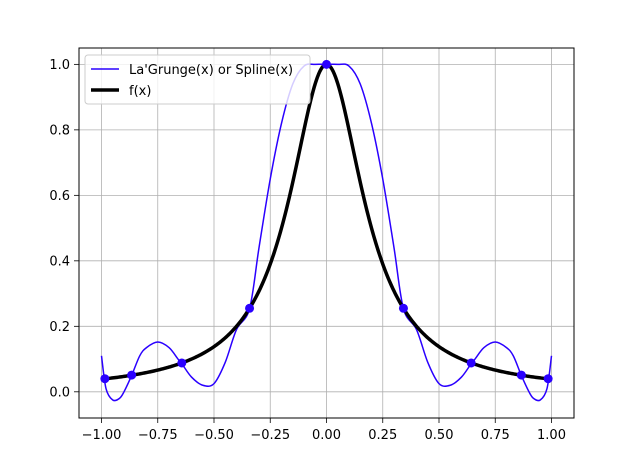 This screenshot has width=633, height=469. I want to click on legend-box, so click(197, 79).